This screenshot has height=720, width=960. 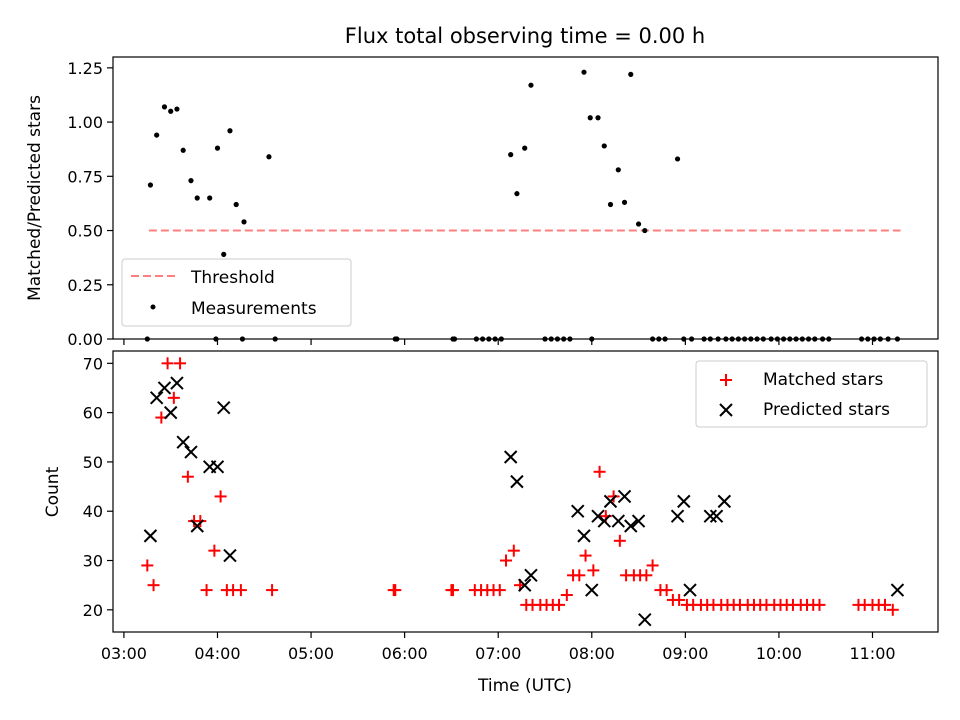 What do you see at coordinates (85, 122) in the screenshot?
I see `top-y-tick-label: 1.00` at bounding box center [85, 122].